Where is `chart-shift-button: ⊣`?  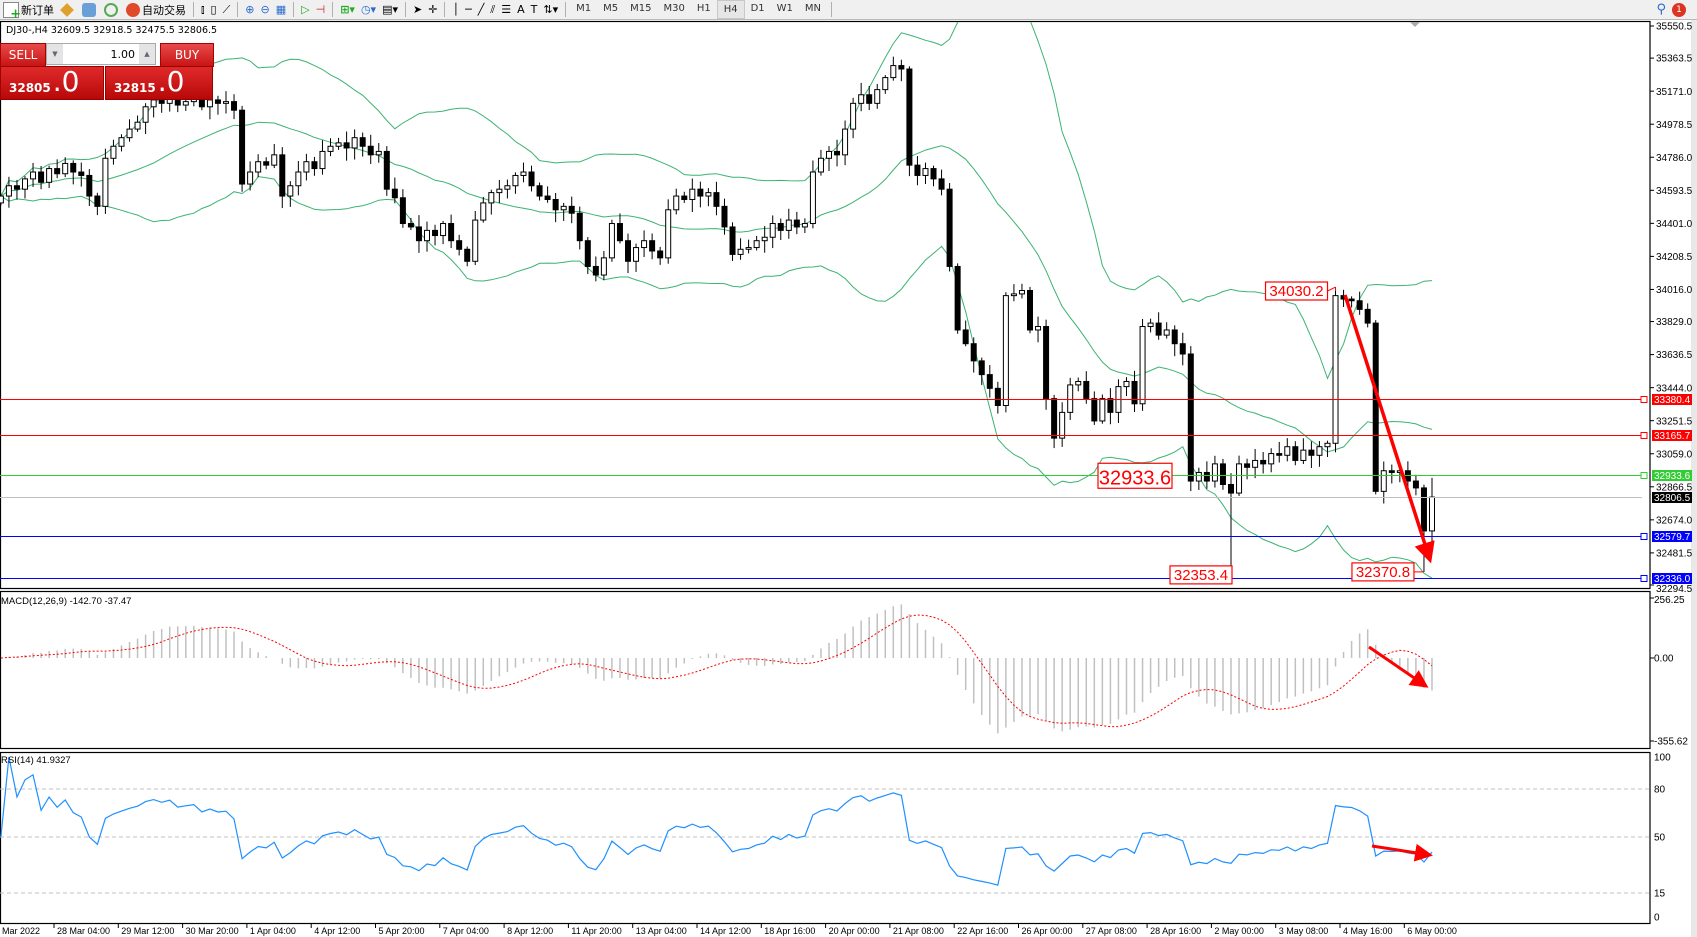
chart-shift-button: ⊣ is located at coordinates (321, 9).